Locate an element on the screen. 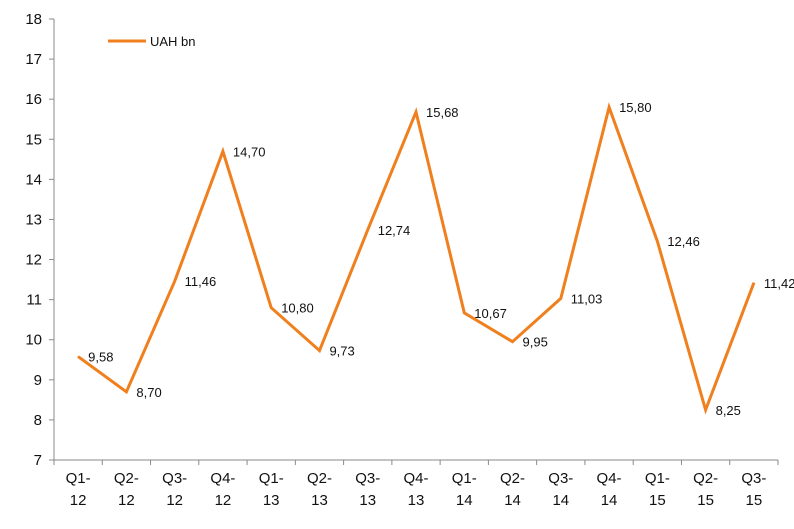  legend-label: UAH bn is located at coordinates (173, 41).